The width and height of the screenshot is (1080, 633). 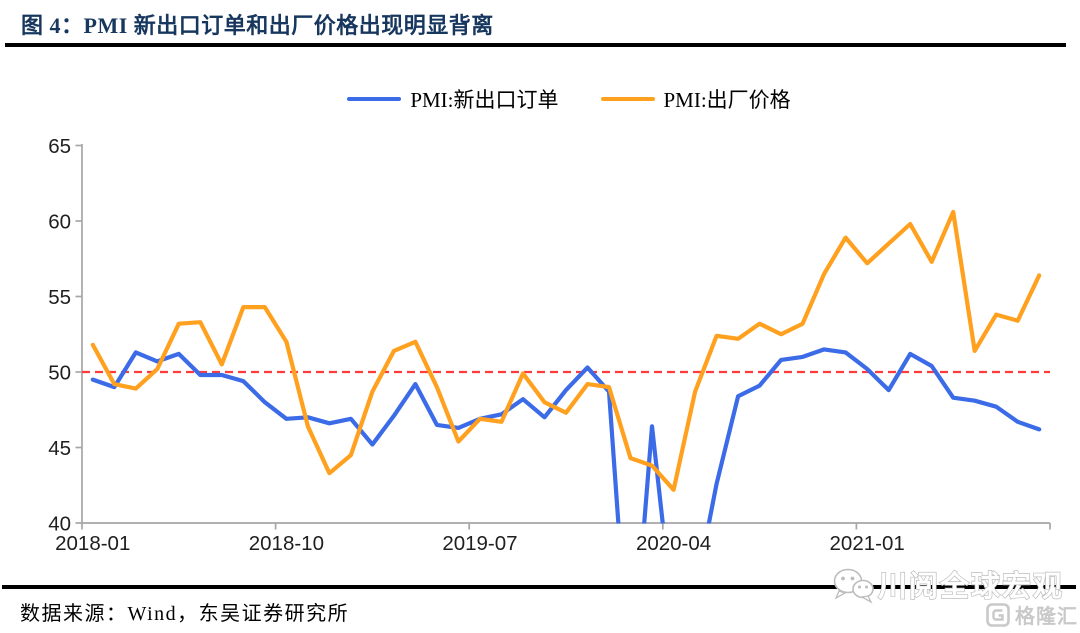 What do you see at coordinates (59, 146) in the screenshot?
I see `svg-text: 65` at bounding box center [59, 146].